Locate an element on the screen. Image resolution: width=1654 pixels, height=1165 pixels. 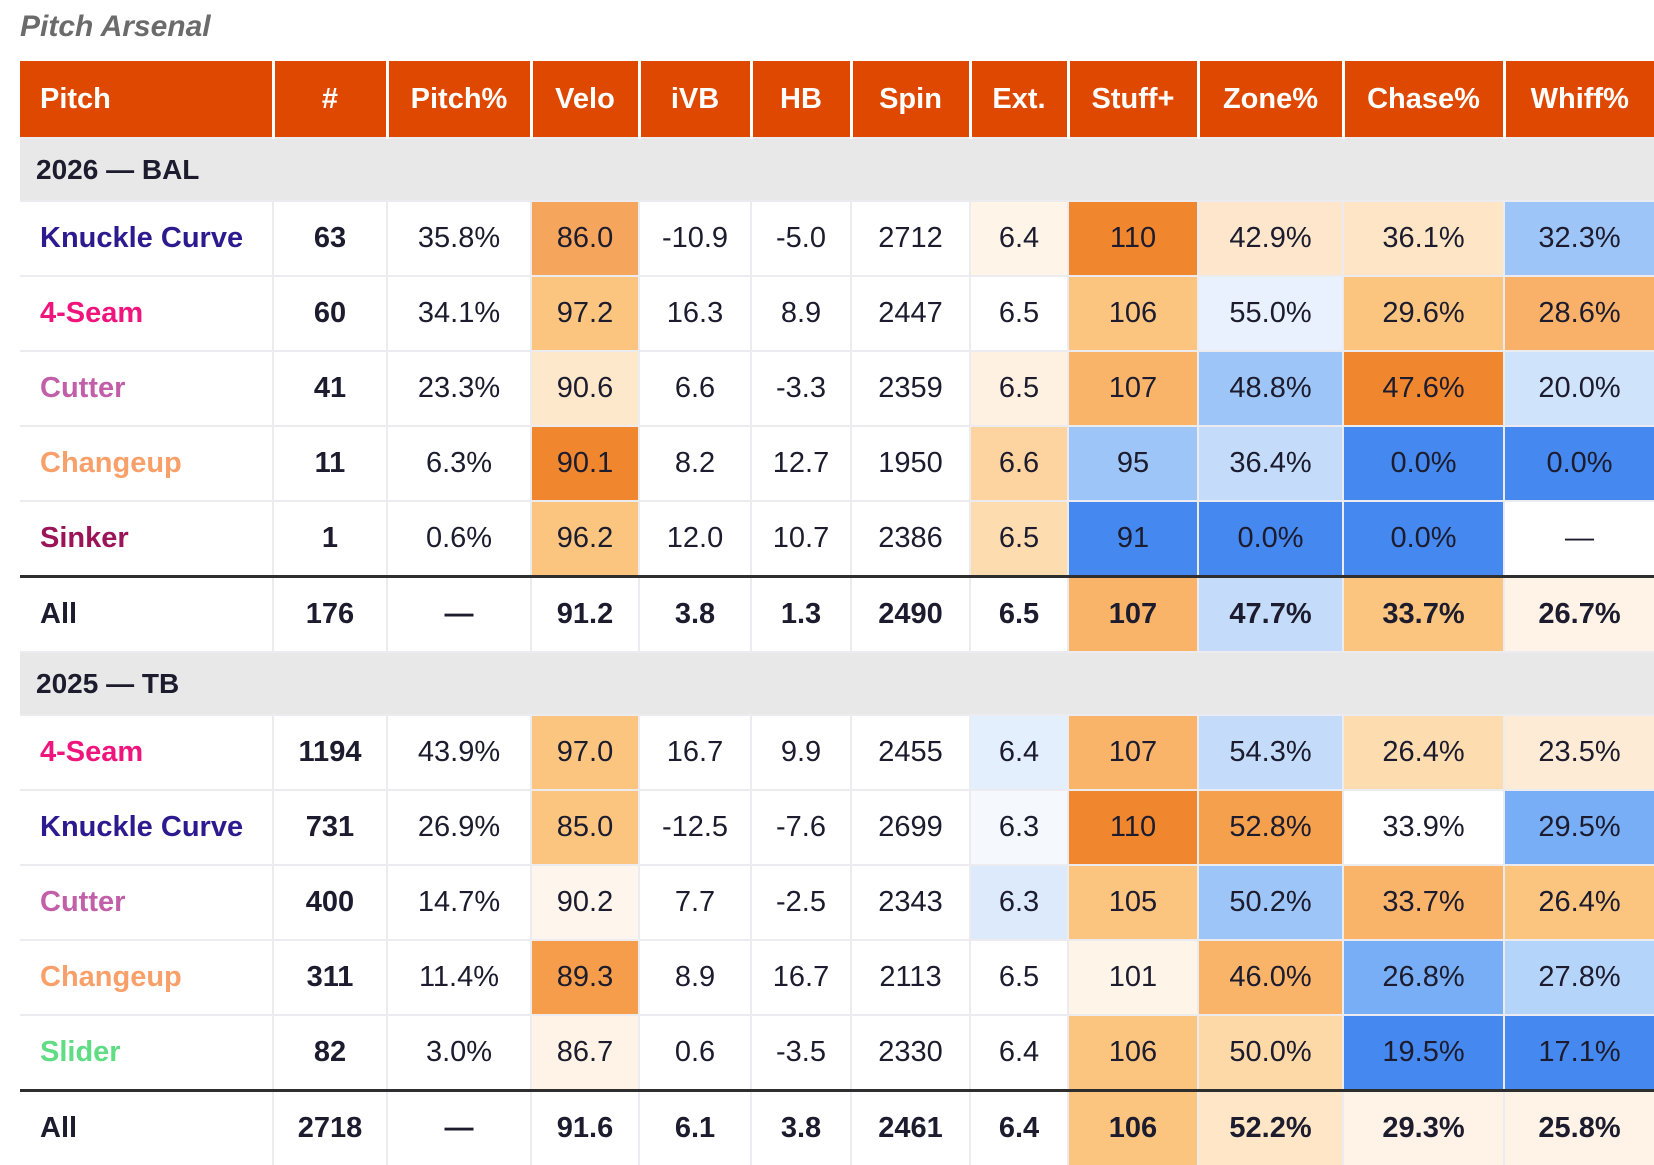
cell-whiff: 26.7% is located at coordinates (1579, 615).